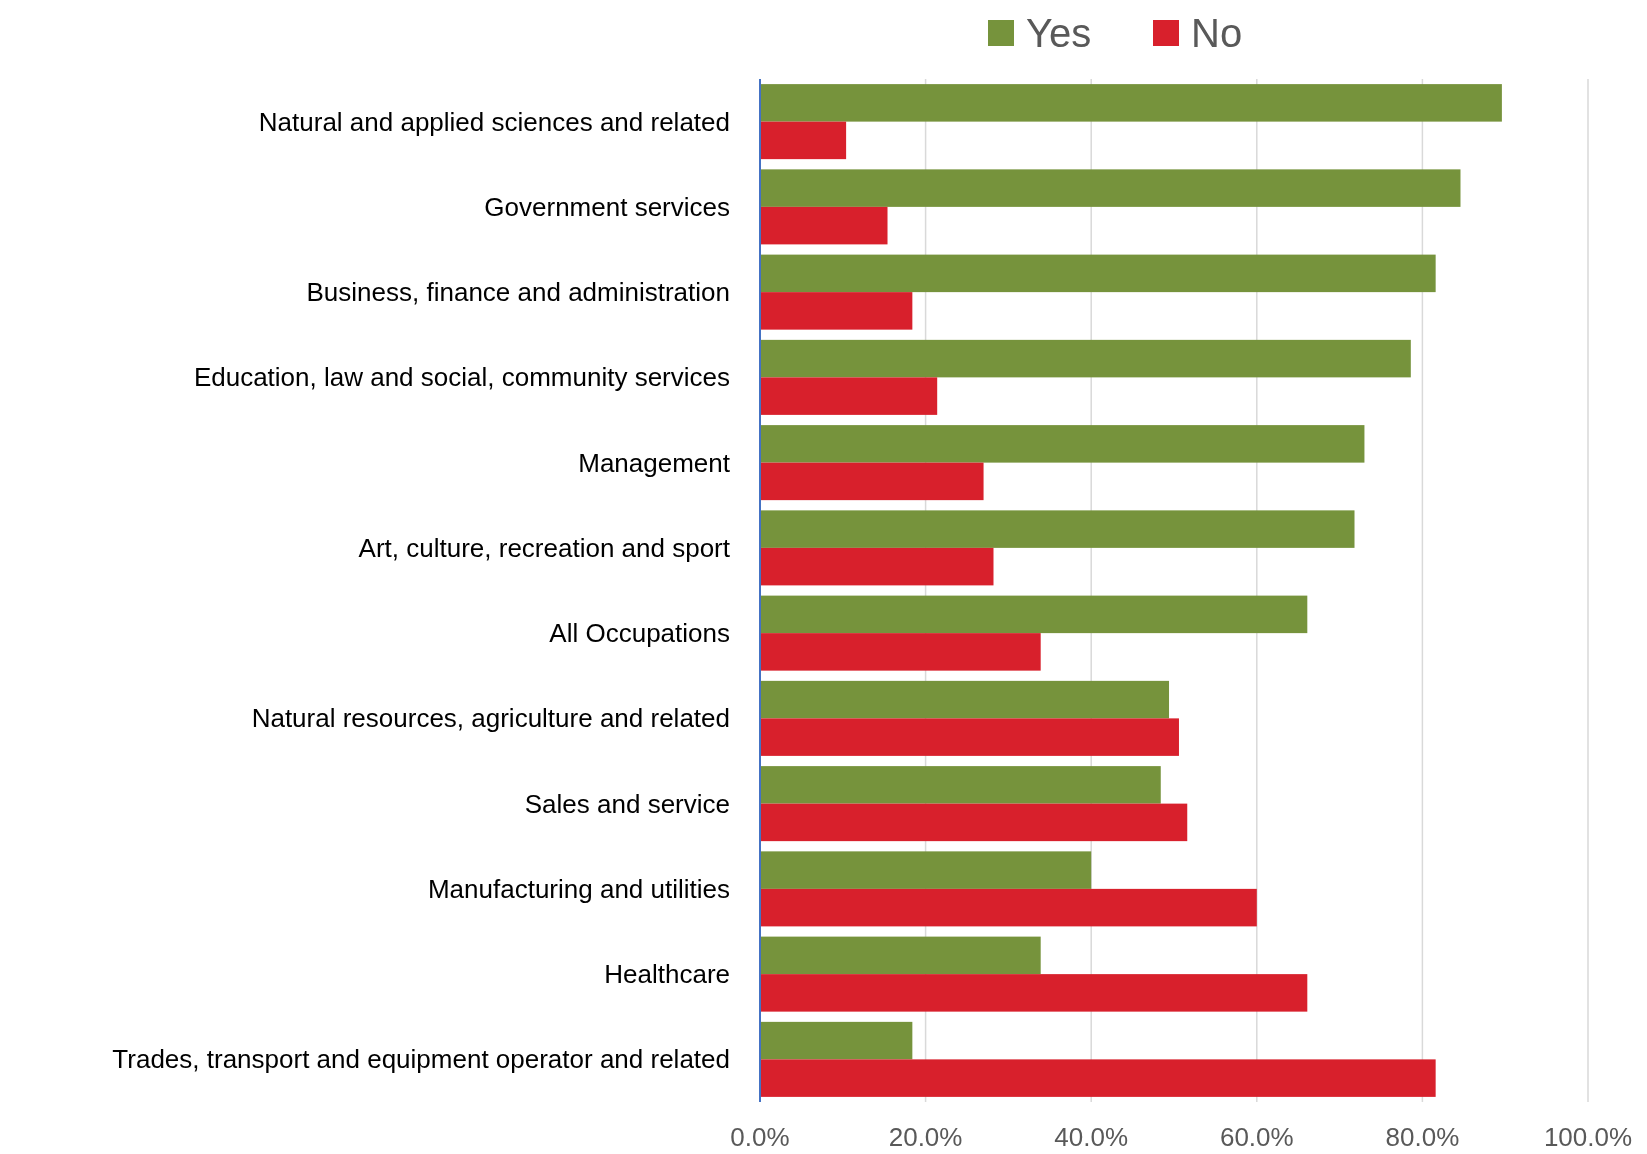  I want to click on x-tick-label: 0.0%, so click(760, 1137).